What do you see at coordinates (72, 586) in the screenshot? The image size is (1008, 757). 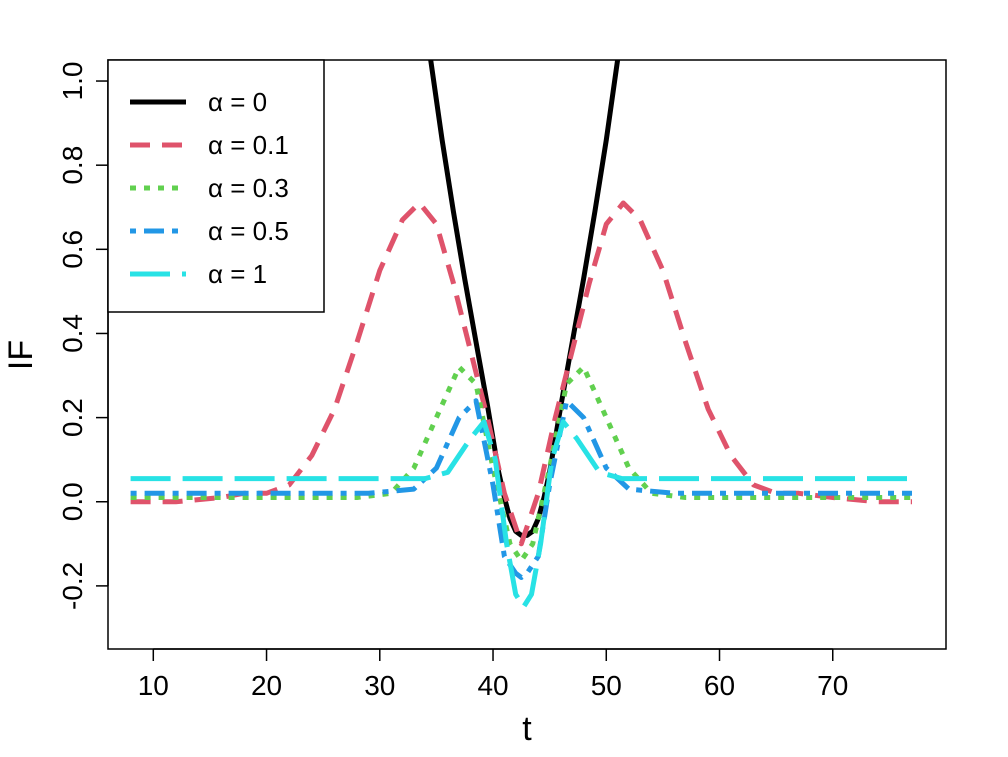 I see `y-tick-label: -0.2` at bounding box center [72, 586].